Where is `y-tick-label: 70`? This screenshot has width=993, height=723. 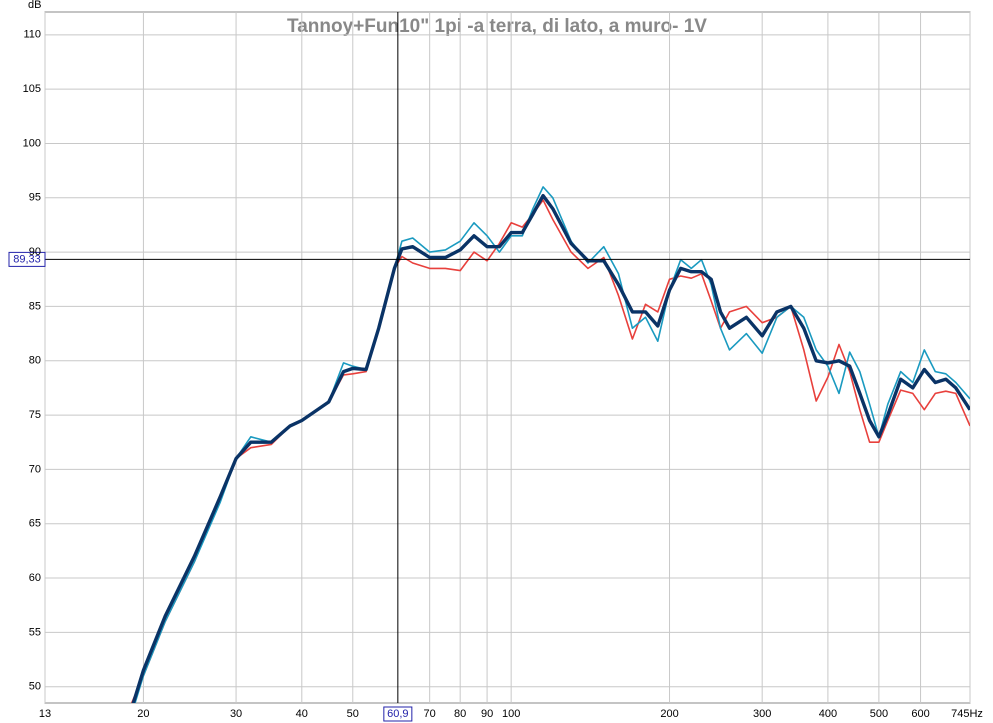 y-tick-label: 70 is located at coordinates (35, 469).